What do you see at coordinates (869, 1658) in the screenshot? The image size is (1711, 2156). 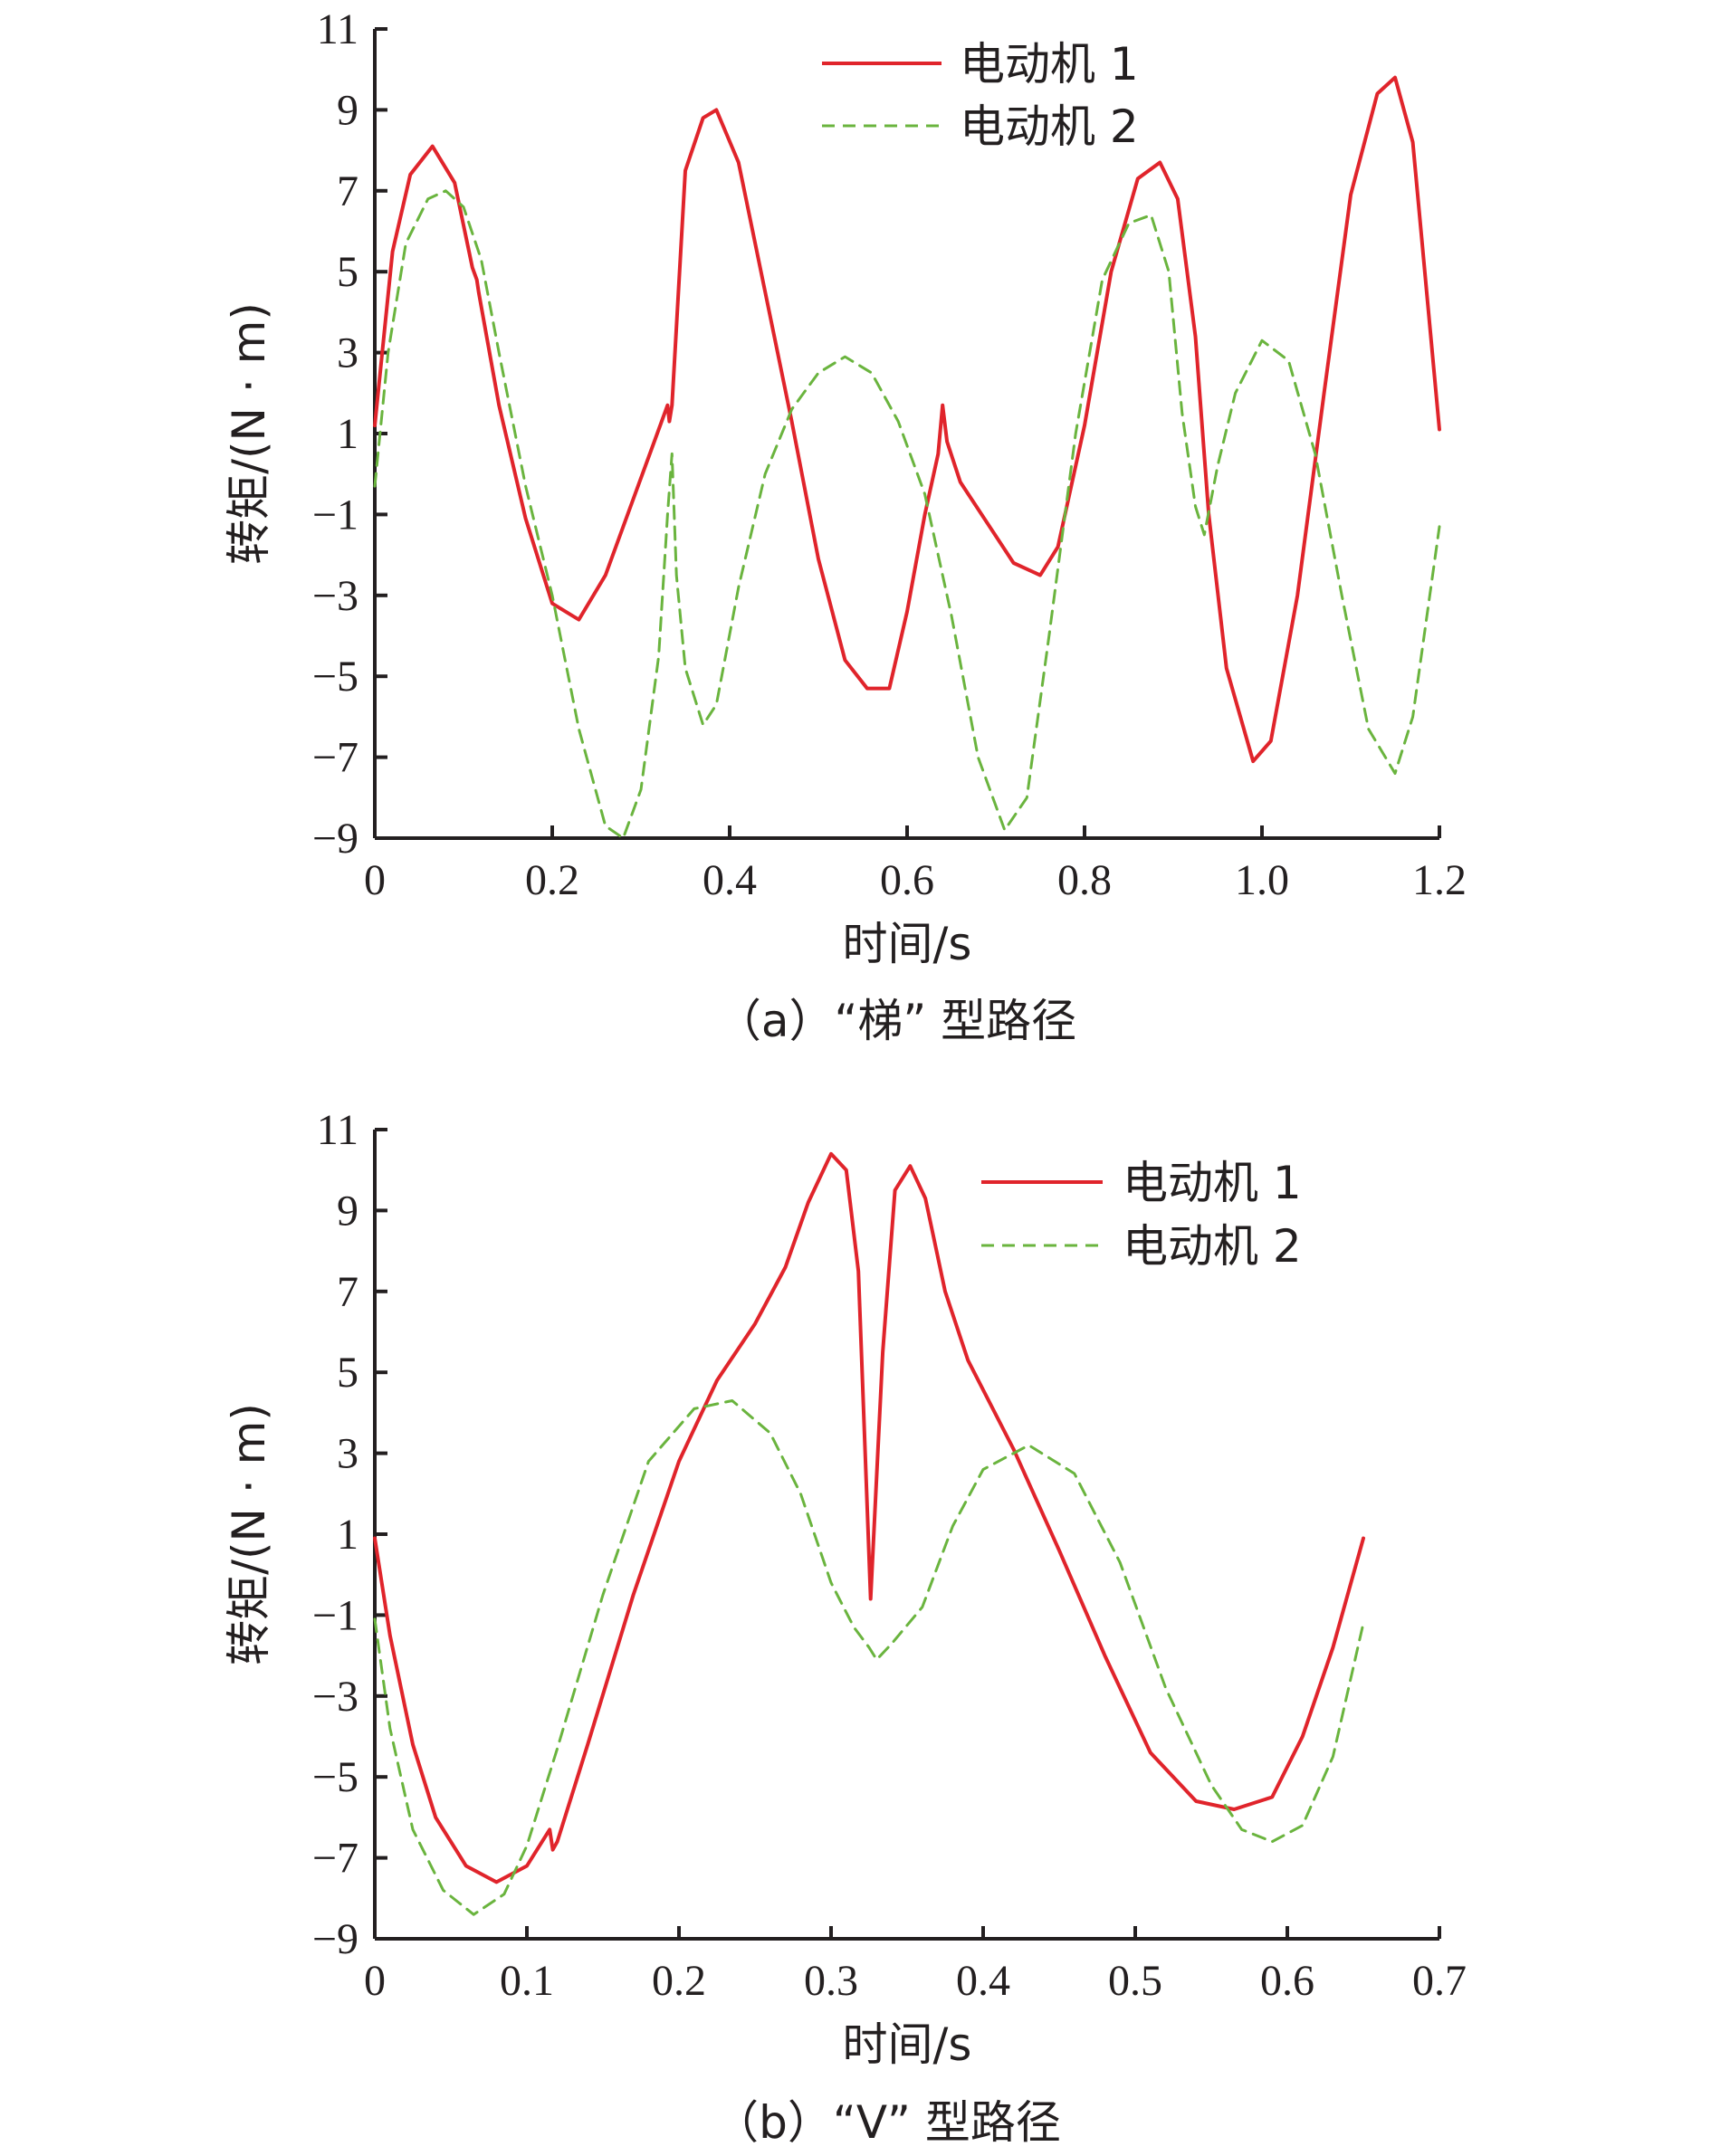 I see `series-line-motor2` at bounding box center [869, 1658].